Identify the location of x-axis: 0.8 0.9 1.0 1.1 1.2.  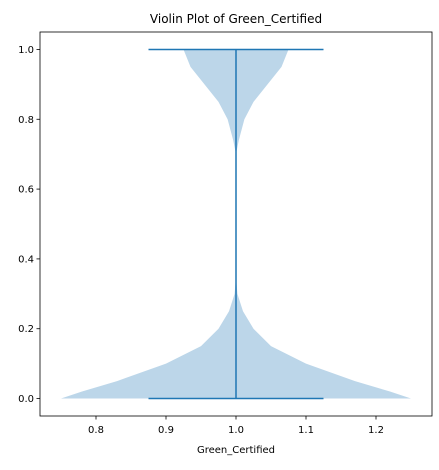
(236, 426).